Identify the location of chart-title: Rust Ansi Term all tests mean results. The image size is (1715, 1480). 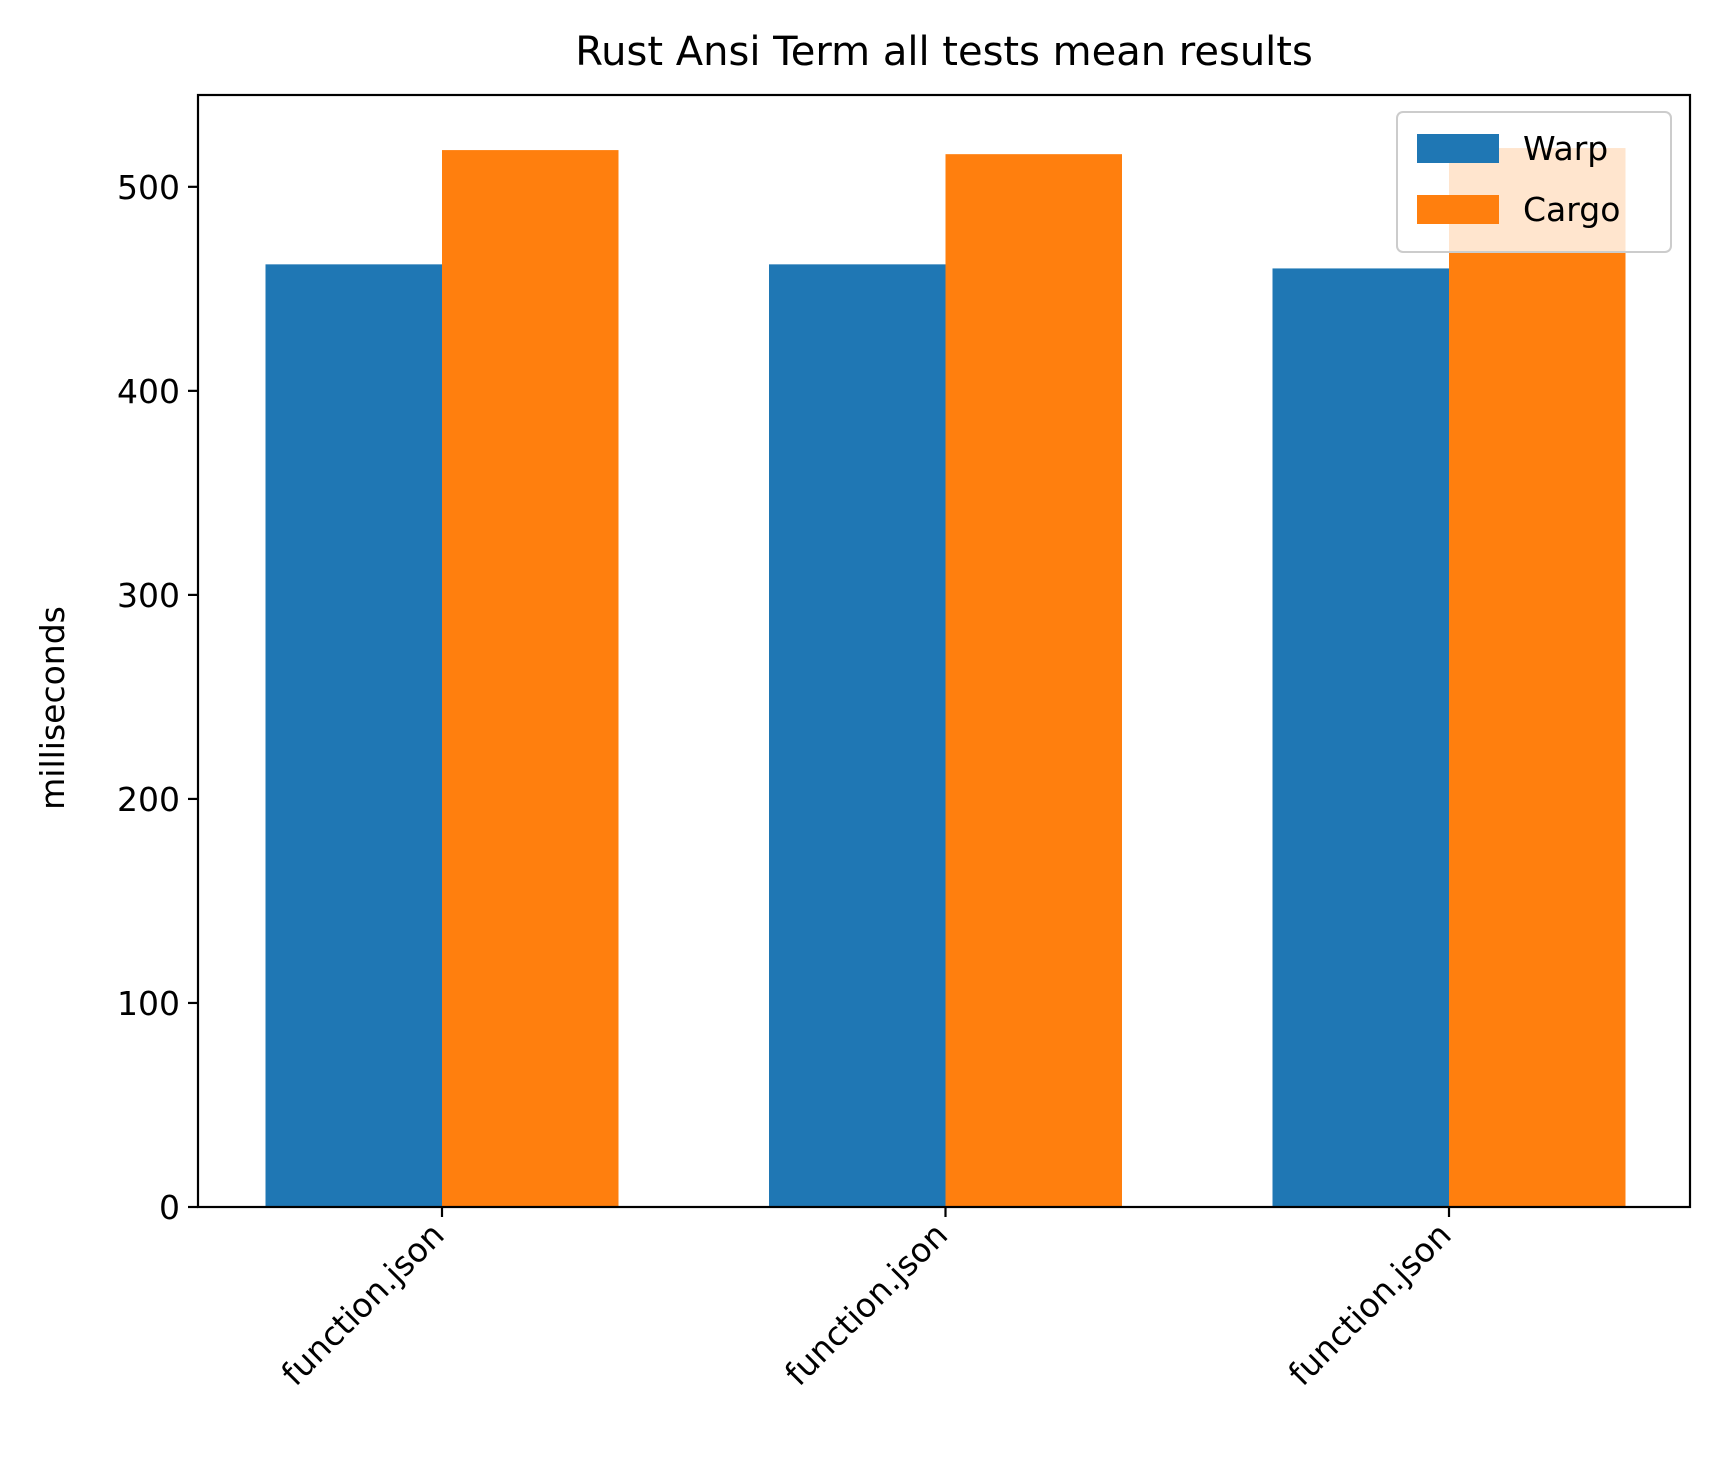
(944, 52).